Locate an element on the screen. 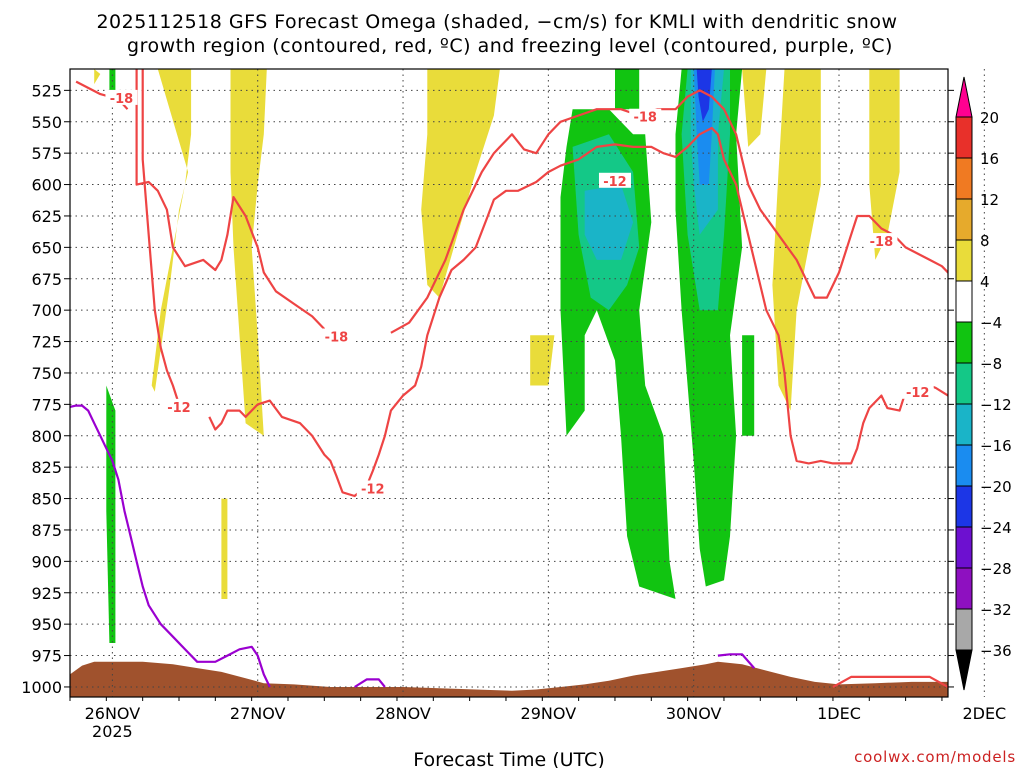  y-tick-label: 525 is located at coordinates (46, 90).